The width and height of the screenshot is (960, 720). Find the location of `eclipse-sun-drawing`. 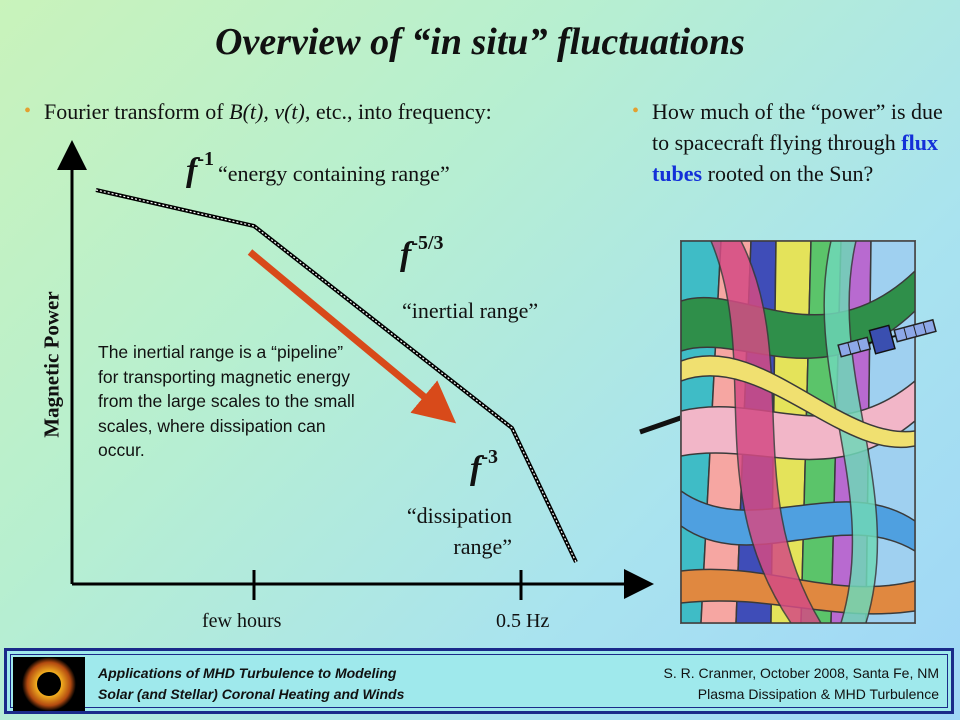

eclipse-sun-drawing is located at coordinates (49, 684).